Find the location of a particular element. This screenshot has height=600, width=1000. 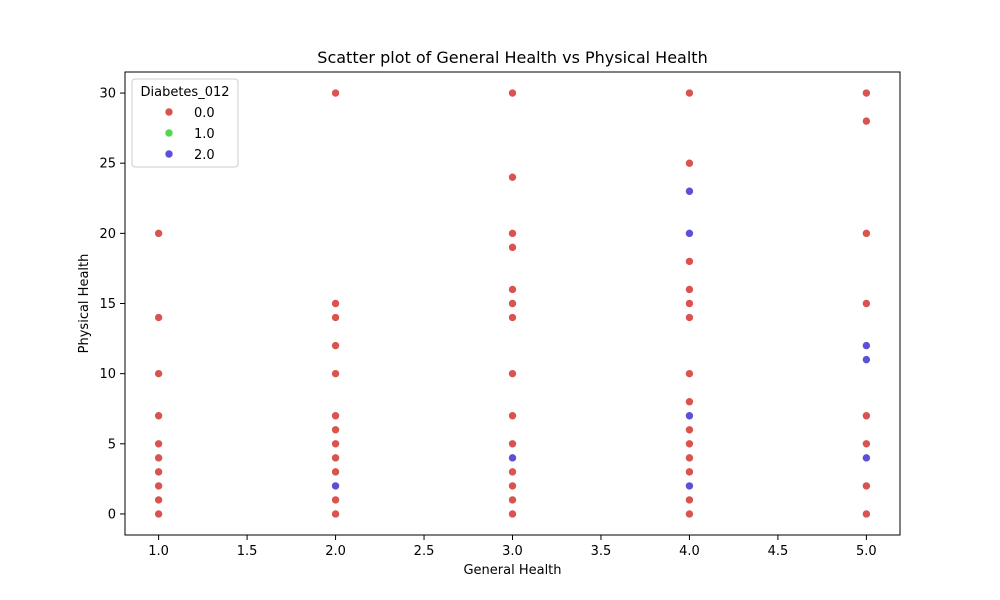

y-tick-label-6: 30 is located at coordinates (107, 94).